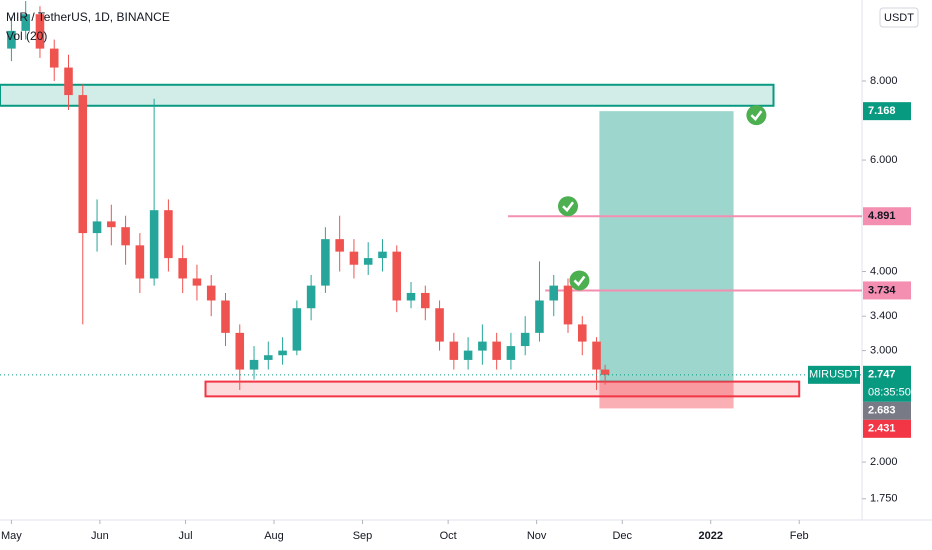  What do you see at coordinates (710, 536) in the screenshot?
I see `x-tick-label: 2022` at bounding box center [710, 536].